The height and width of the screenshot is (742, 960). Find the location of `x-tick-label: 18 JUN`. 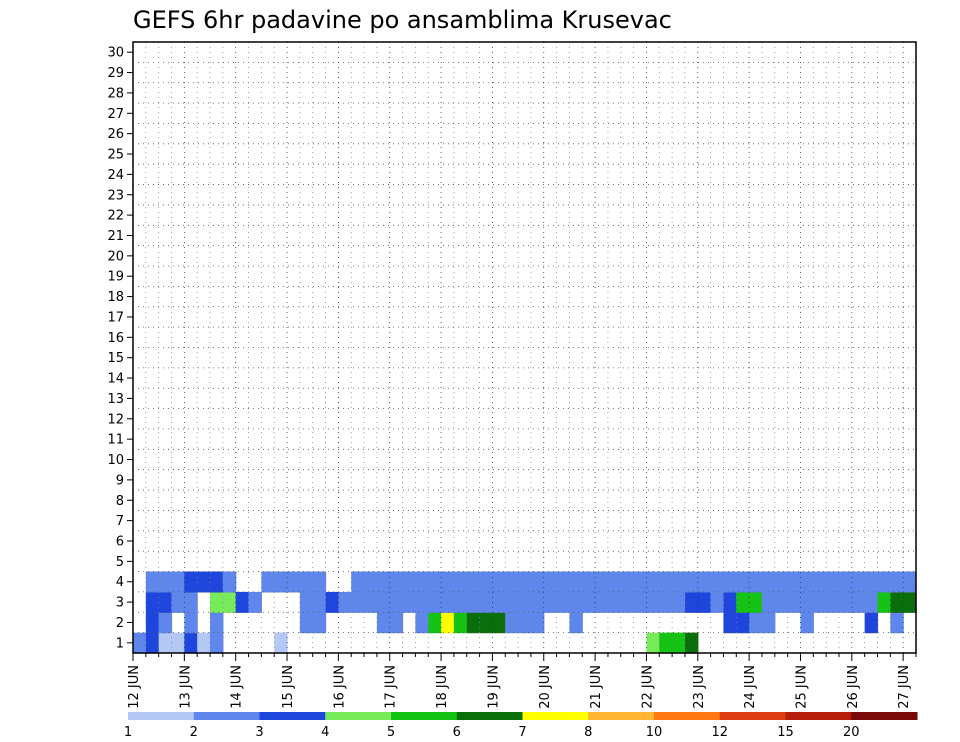

x-tick-label: 18 JUN is located at coordinates (442, 687).